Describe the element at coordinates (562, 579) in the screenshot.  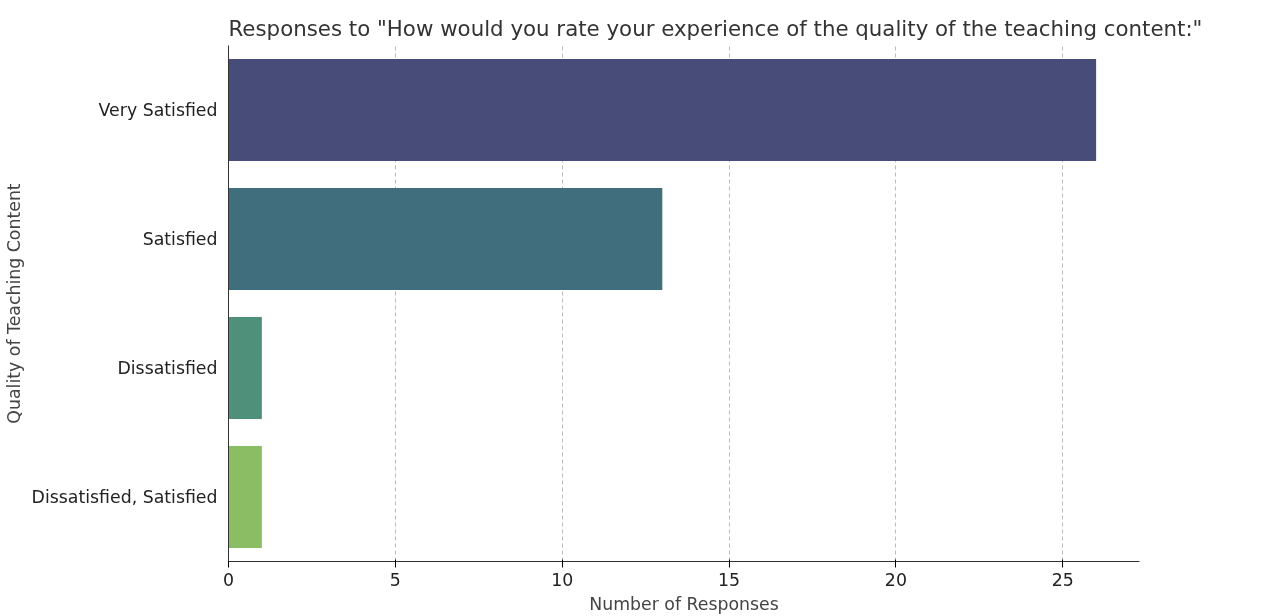
I see `x-tick-label: 10` at that location.